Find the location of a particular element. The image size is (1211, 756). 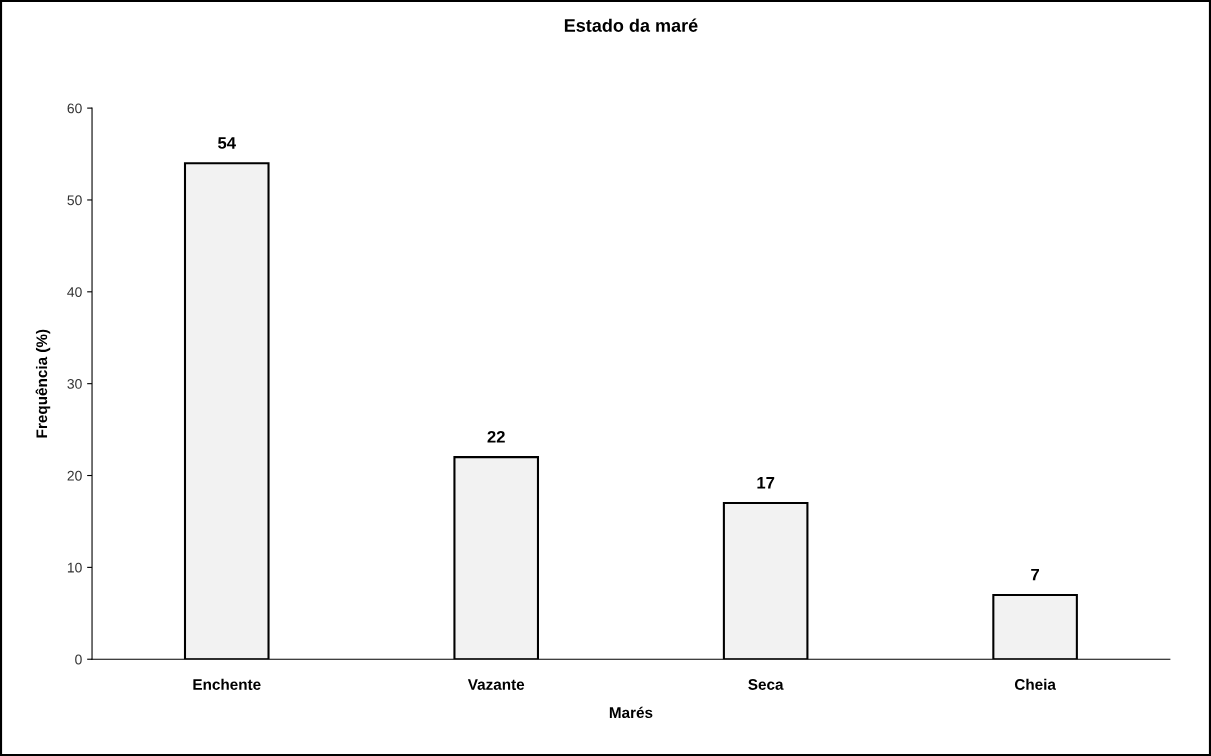

x-tick-label: Cheia is located at coordinates (1035, 684).